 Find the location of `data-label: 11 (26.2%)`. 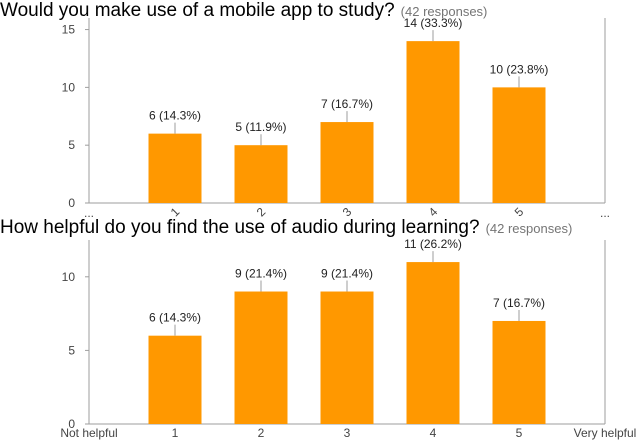

data-label: 11 (26.2%) is located at coordinates (433, 244).